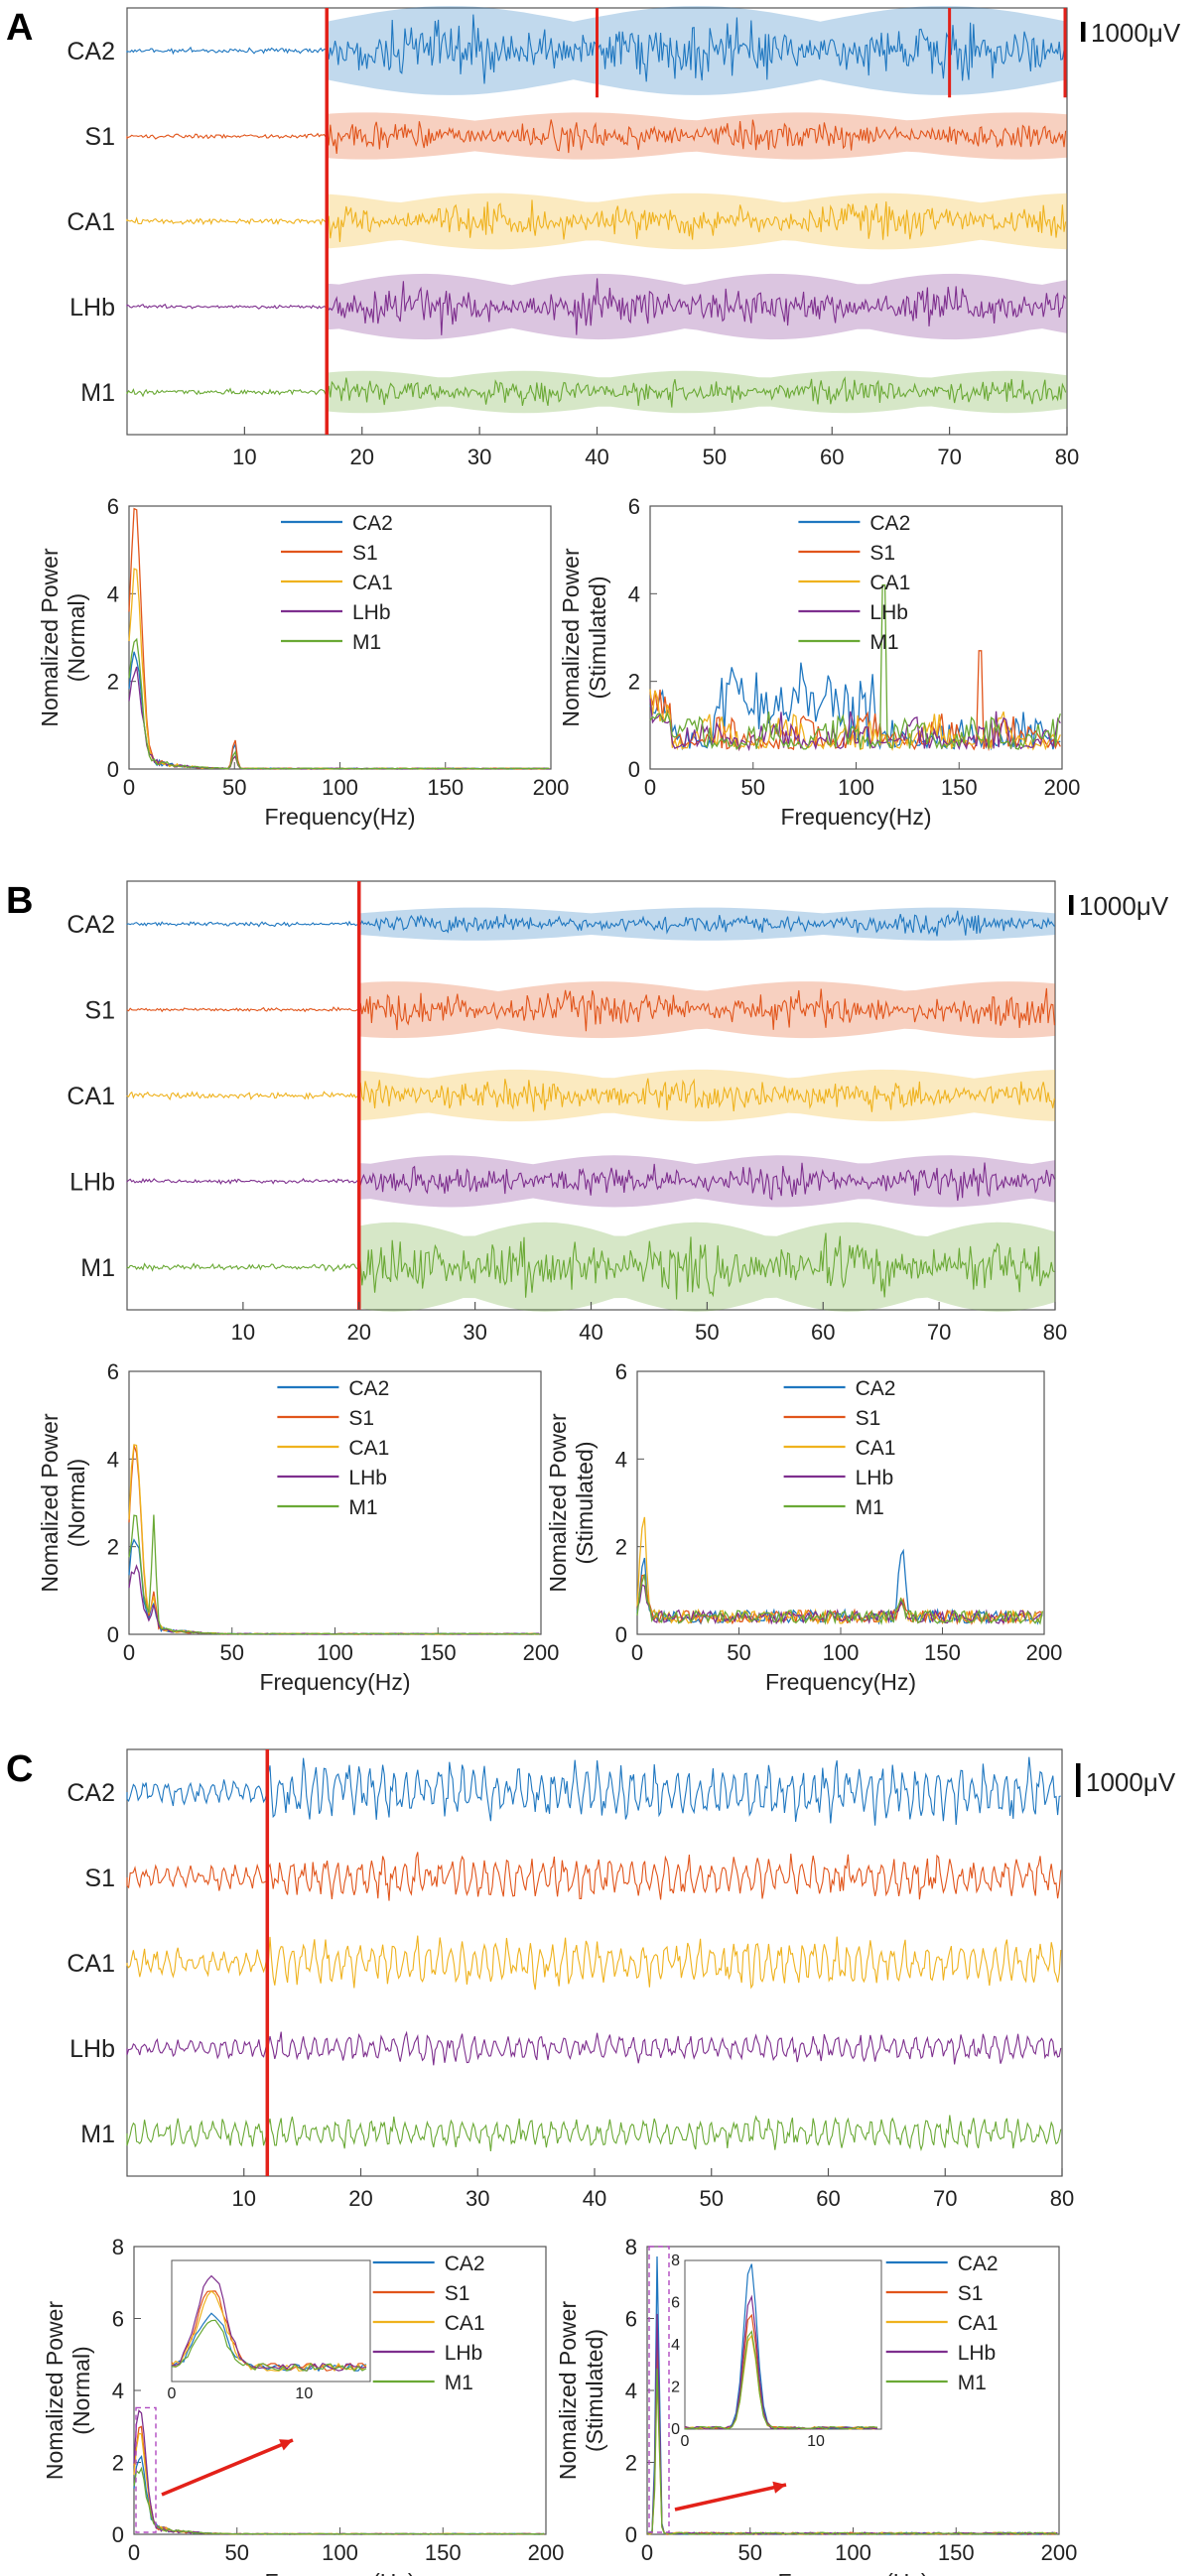  What do you see at coordinates (571, 1503) in the screenshot?
I see `spectrum-ylabel: Nomalized Power (Stimulated)` at bounding box center [571, 1503].